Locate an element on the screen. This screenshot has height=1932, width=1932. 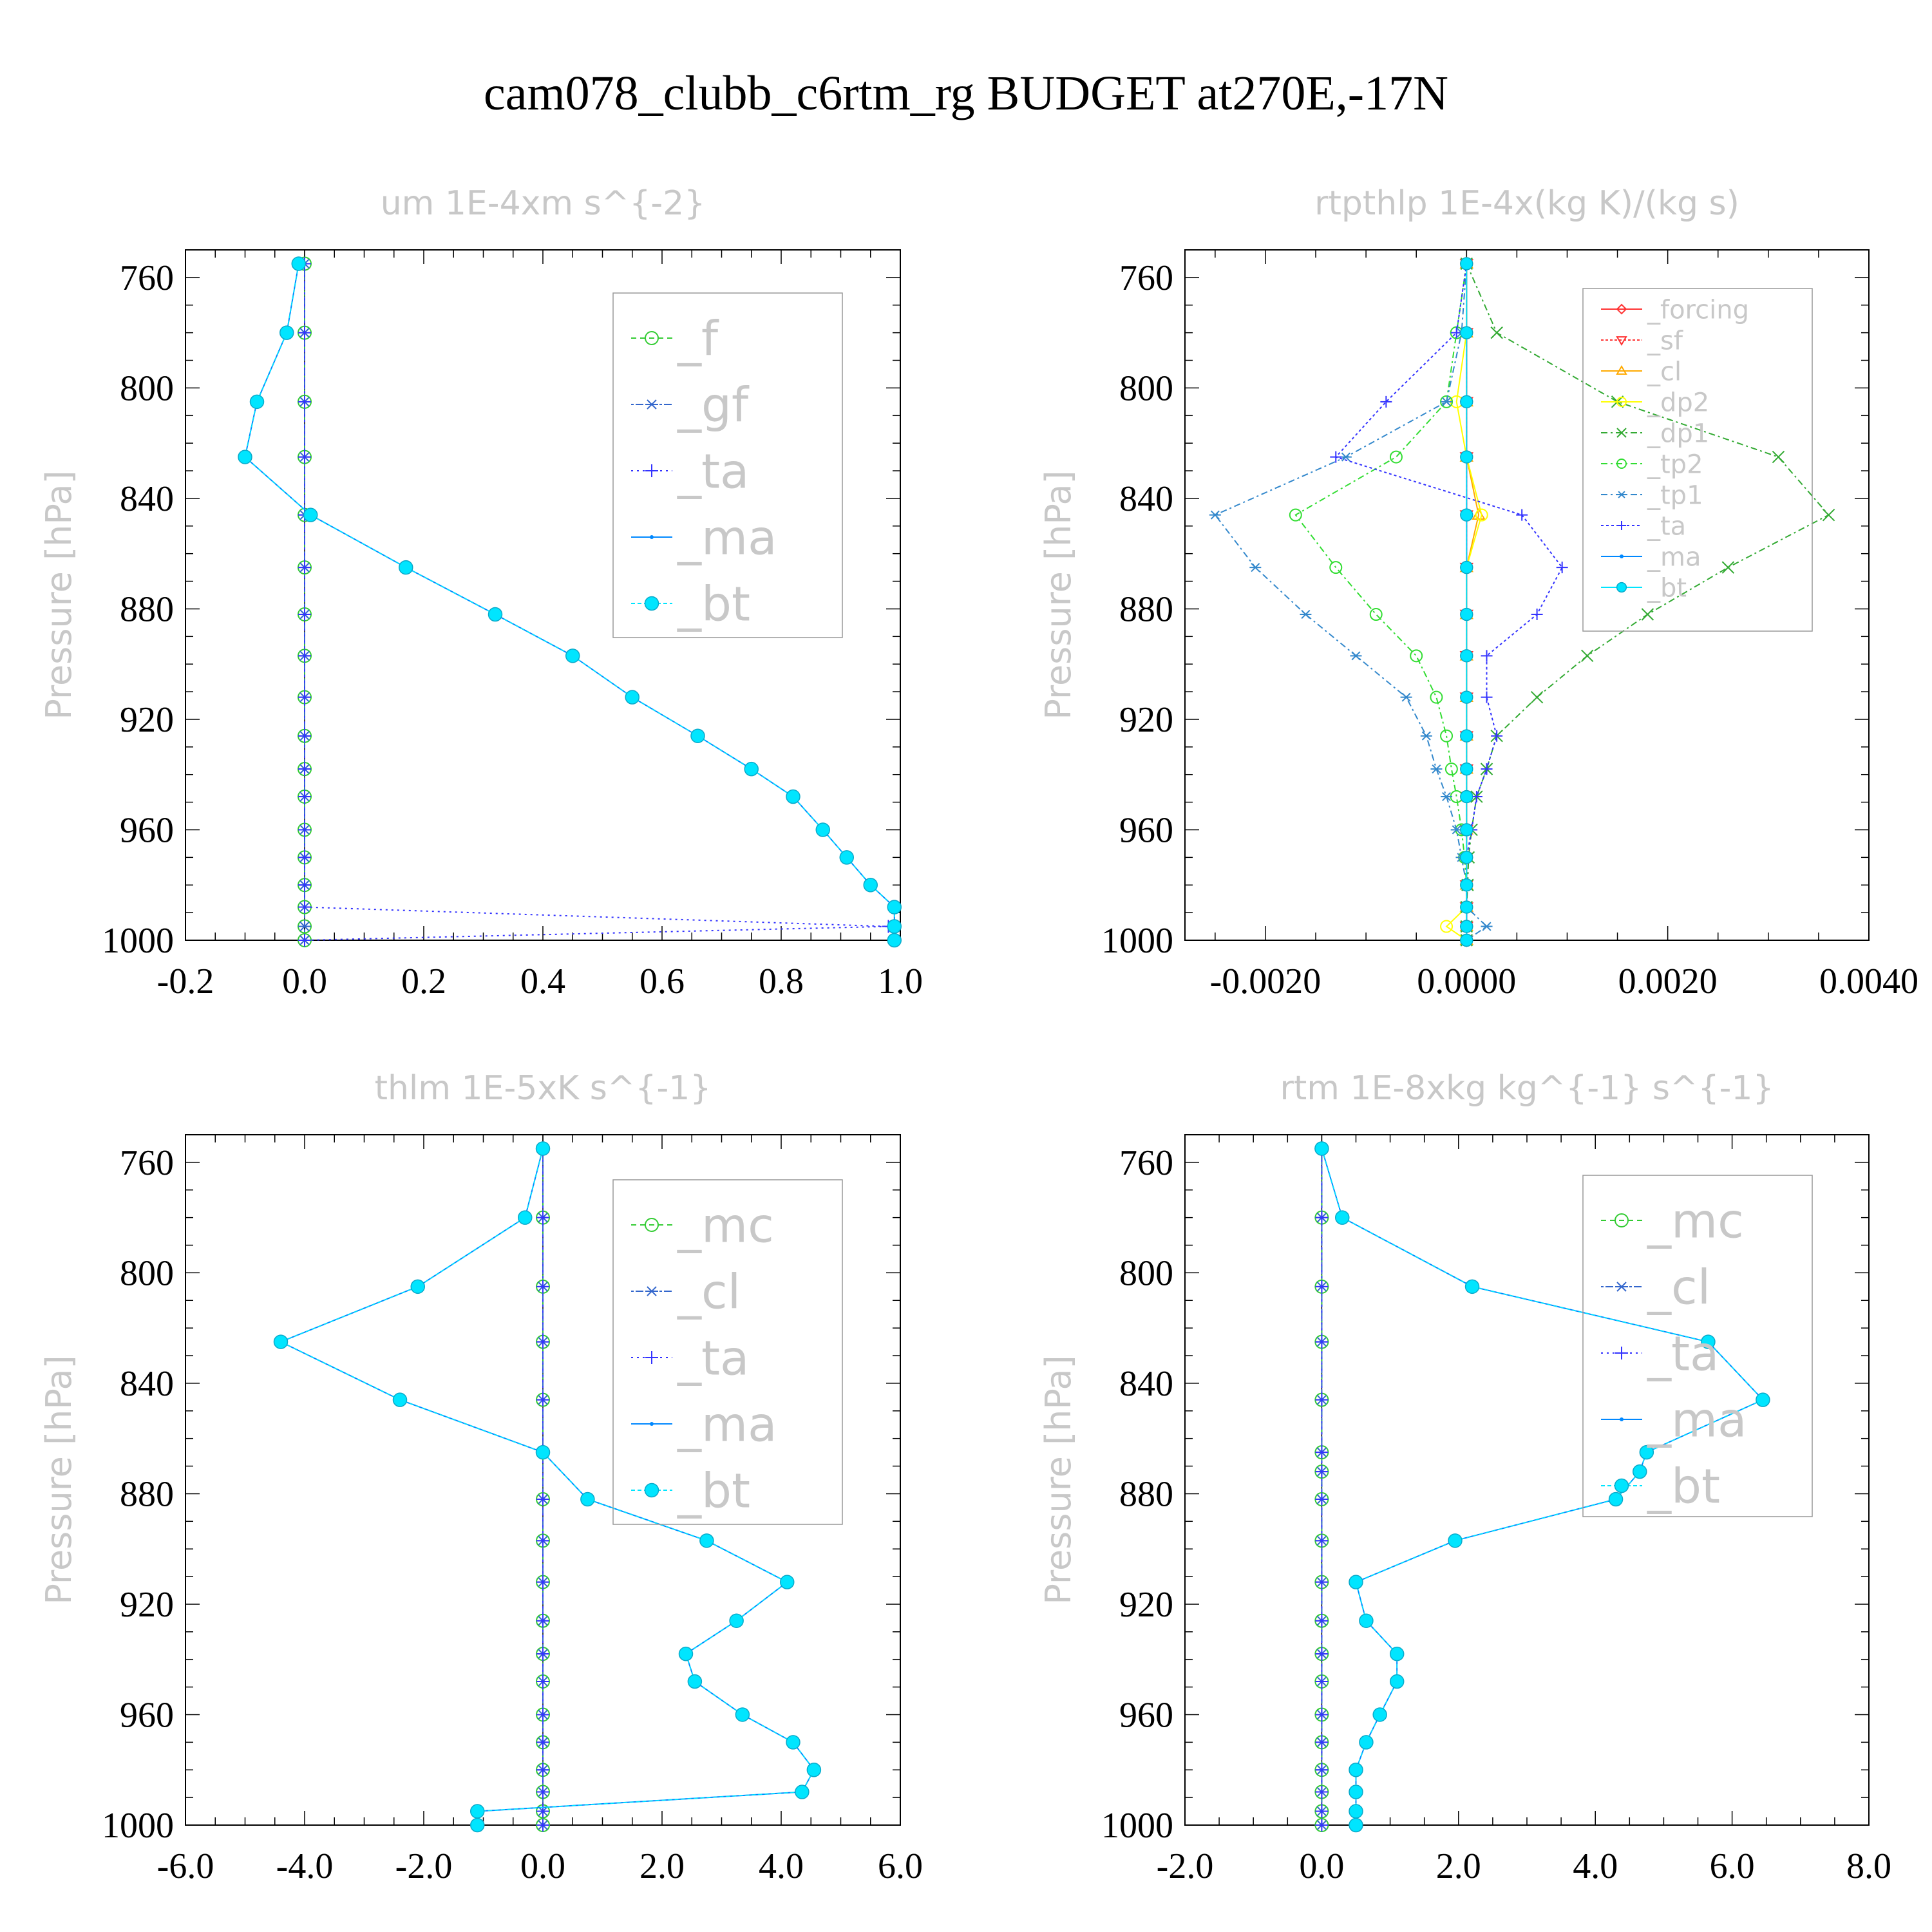
legend-label: _bt is located at coordinates (714, 604).